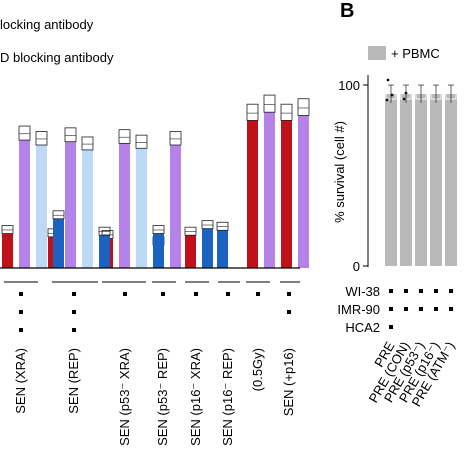 Image resolution: width=474 pixels, height=474 pixels. Describe the element at coordinates (195, 397) in the screenshot. I see `group-label-5: SEN (p16⁻ XRA)` at that location.